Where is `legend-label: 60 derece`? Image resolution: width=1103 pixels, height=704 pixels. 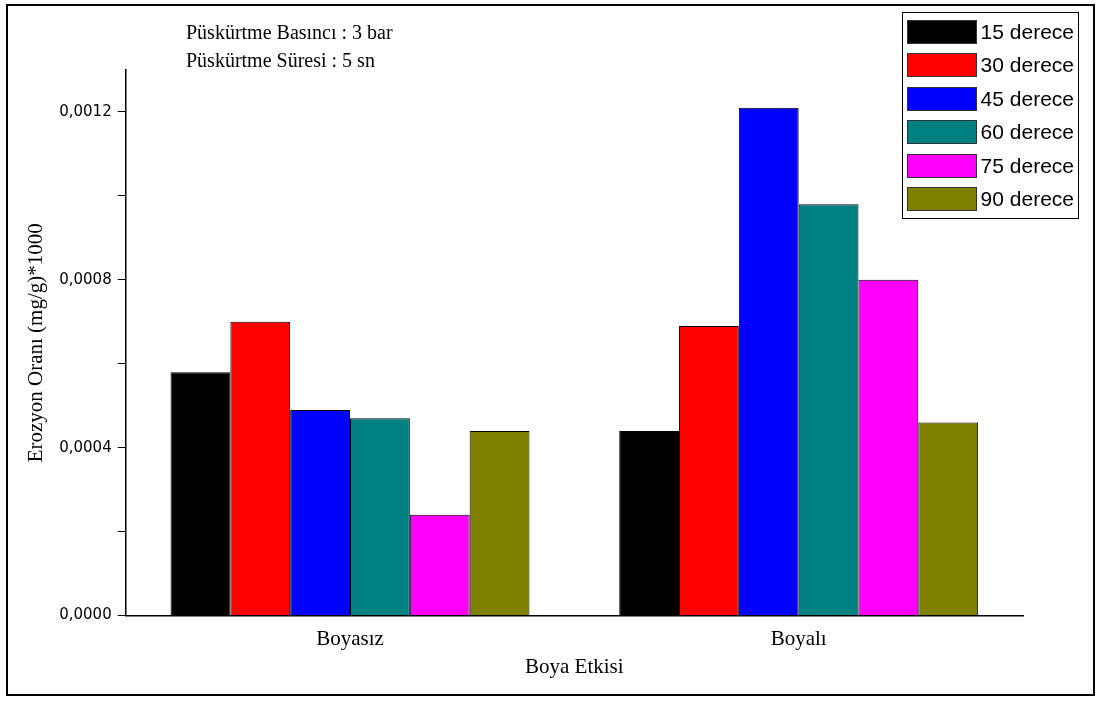 legend-label: 60 derece is located at coordinates (1027, 132).